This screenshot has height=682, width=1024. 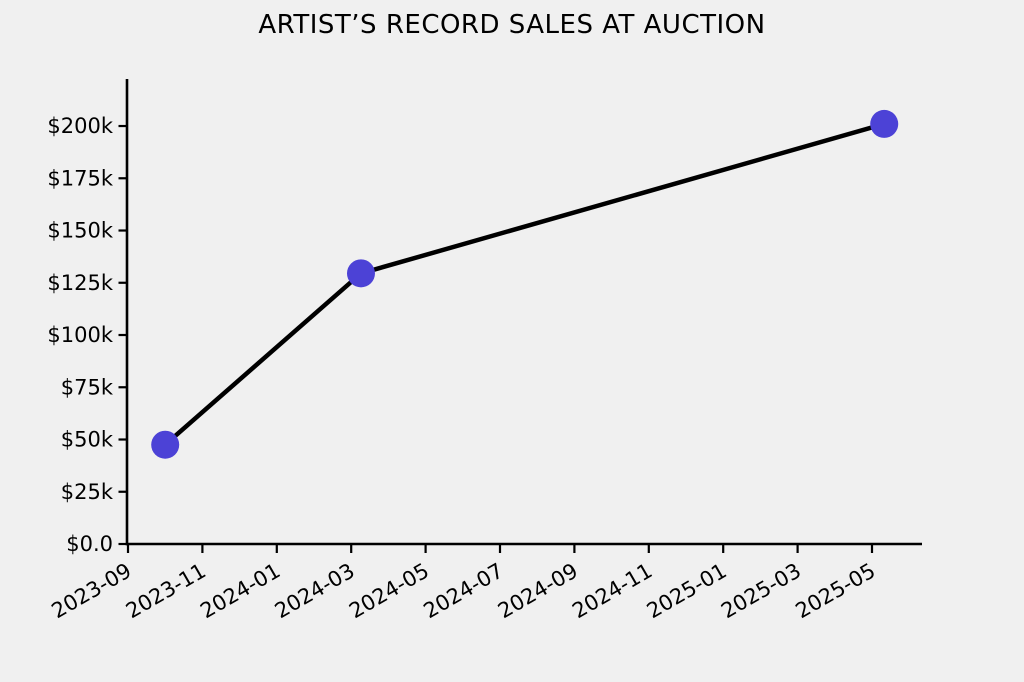 What do you see at coordinates (240, 591) in the screenshot?
I see `x-axis-tick-label: 2024-01` at bounding box center [240, 591].